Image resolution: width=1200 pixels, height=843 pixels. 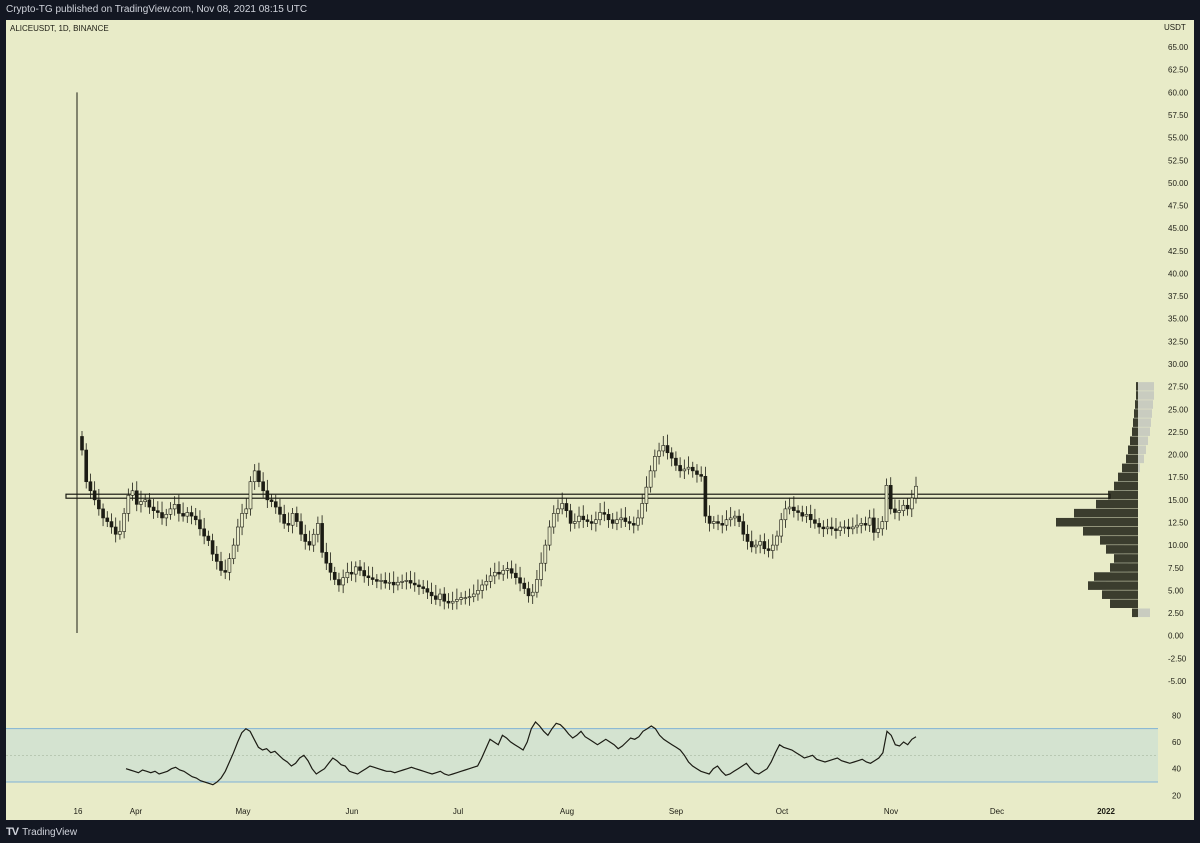 I want to click on support-level-box, so click(x=588, y=496).